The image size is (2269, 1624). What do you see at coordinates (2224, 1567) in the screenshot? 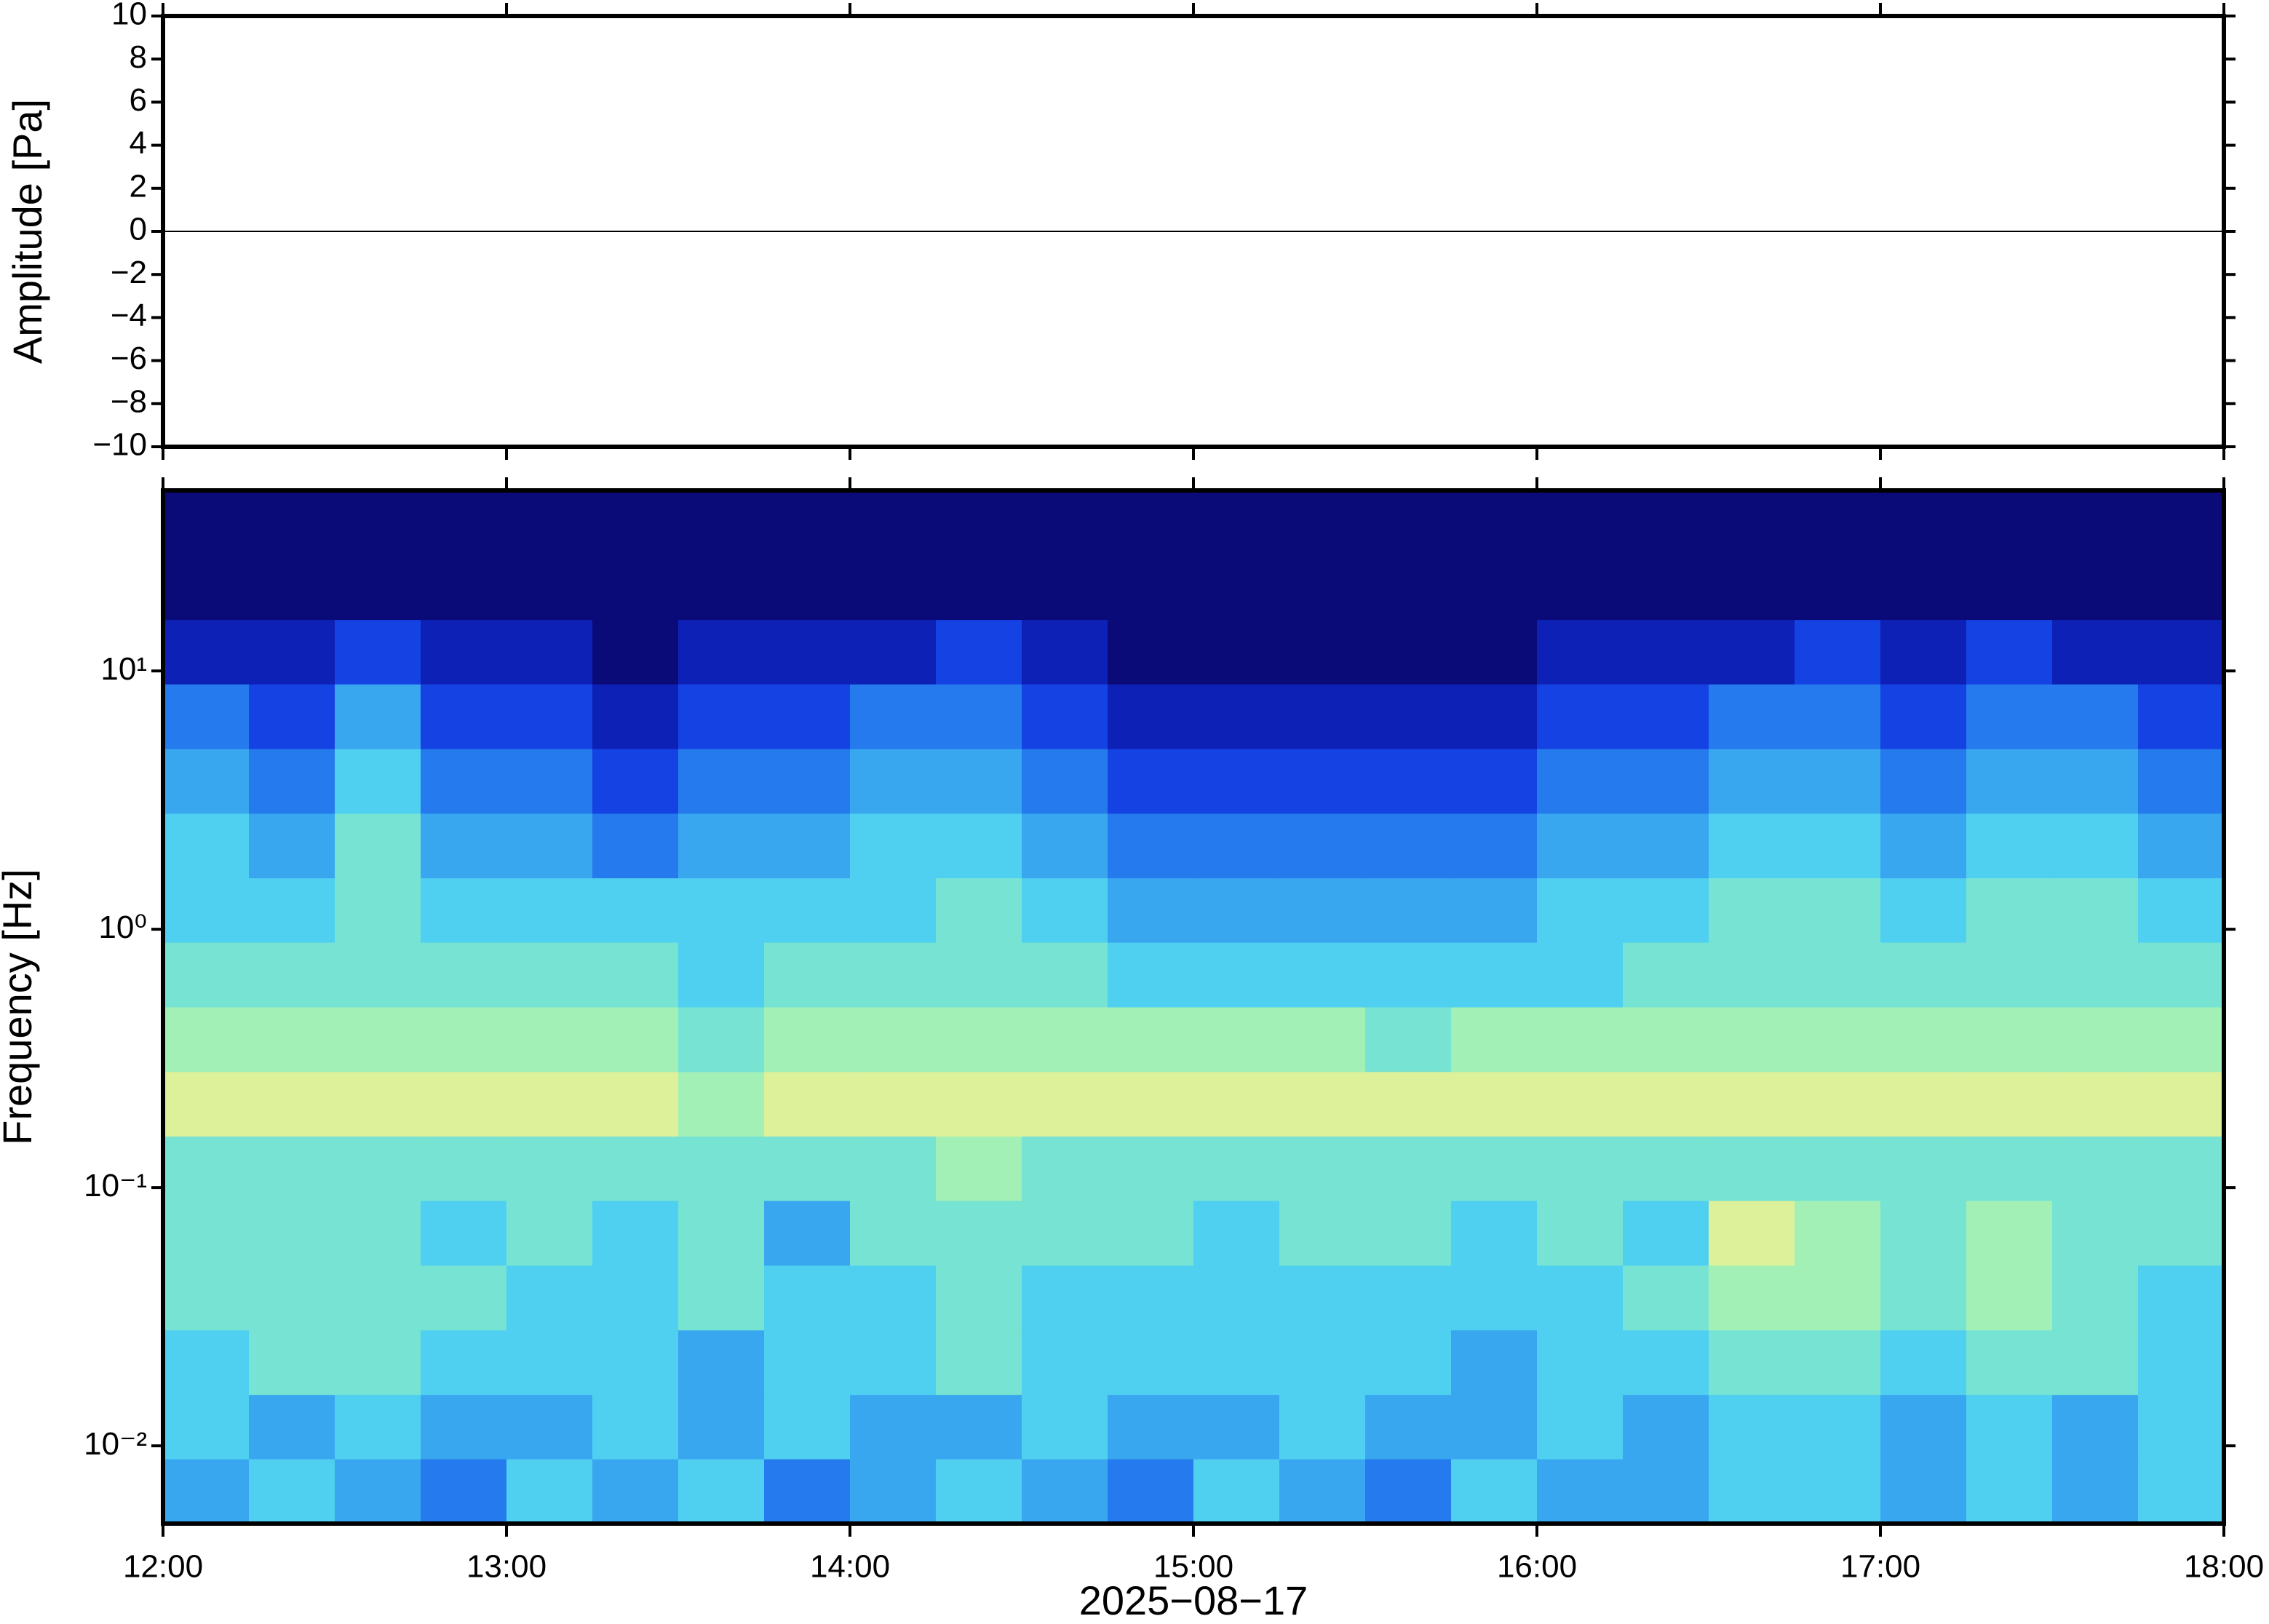
I see `x-tick-label: 18:00` at bounding box center [2224, 1567].